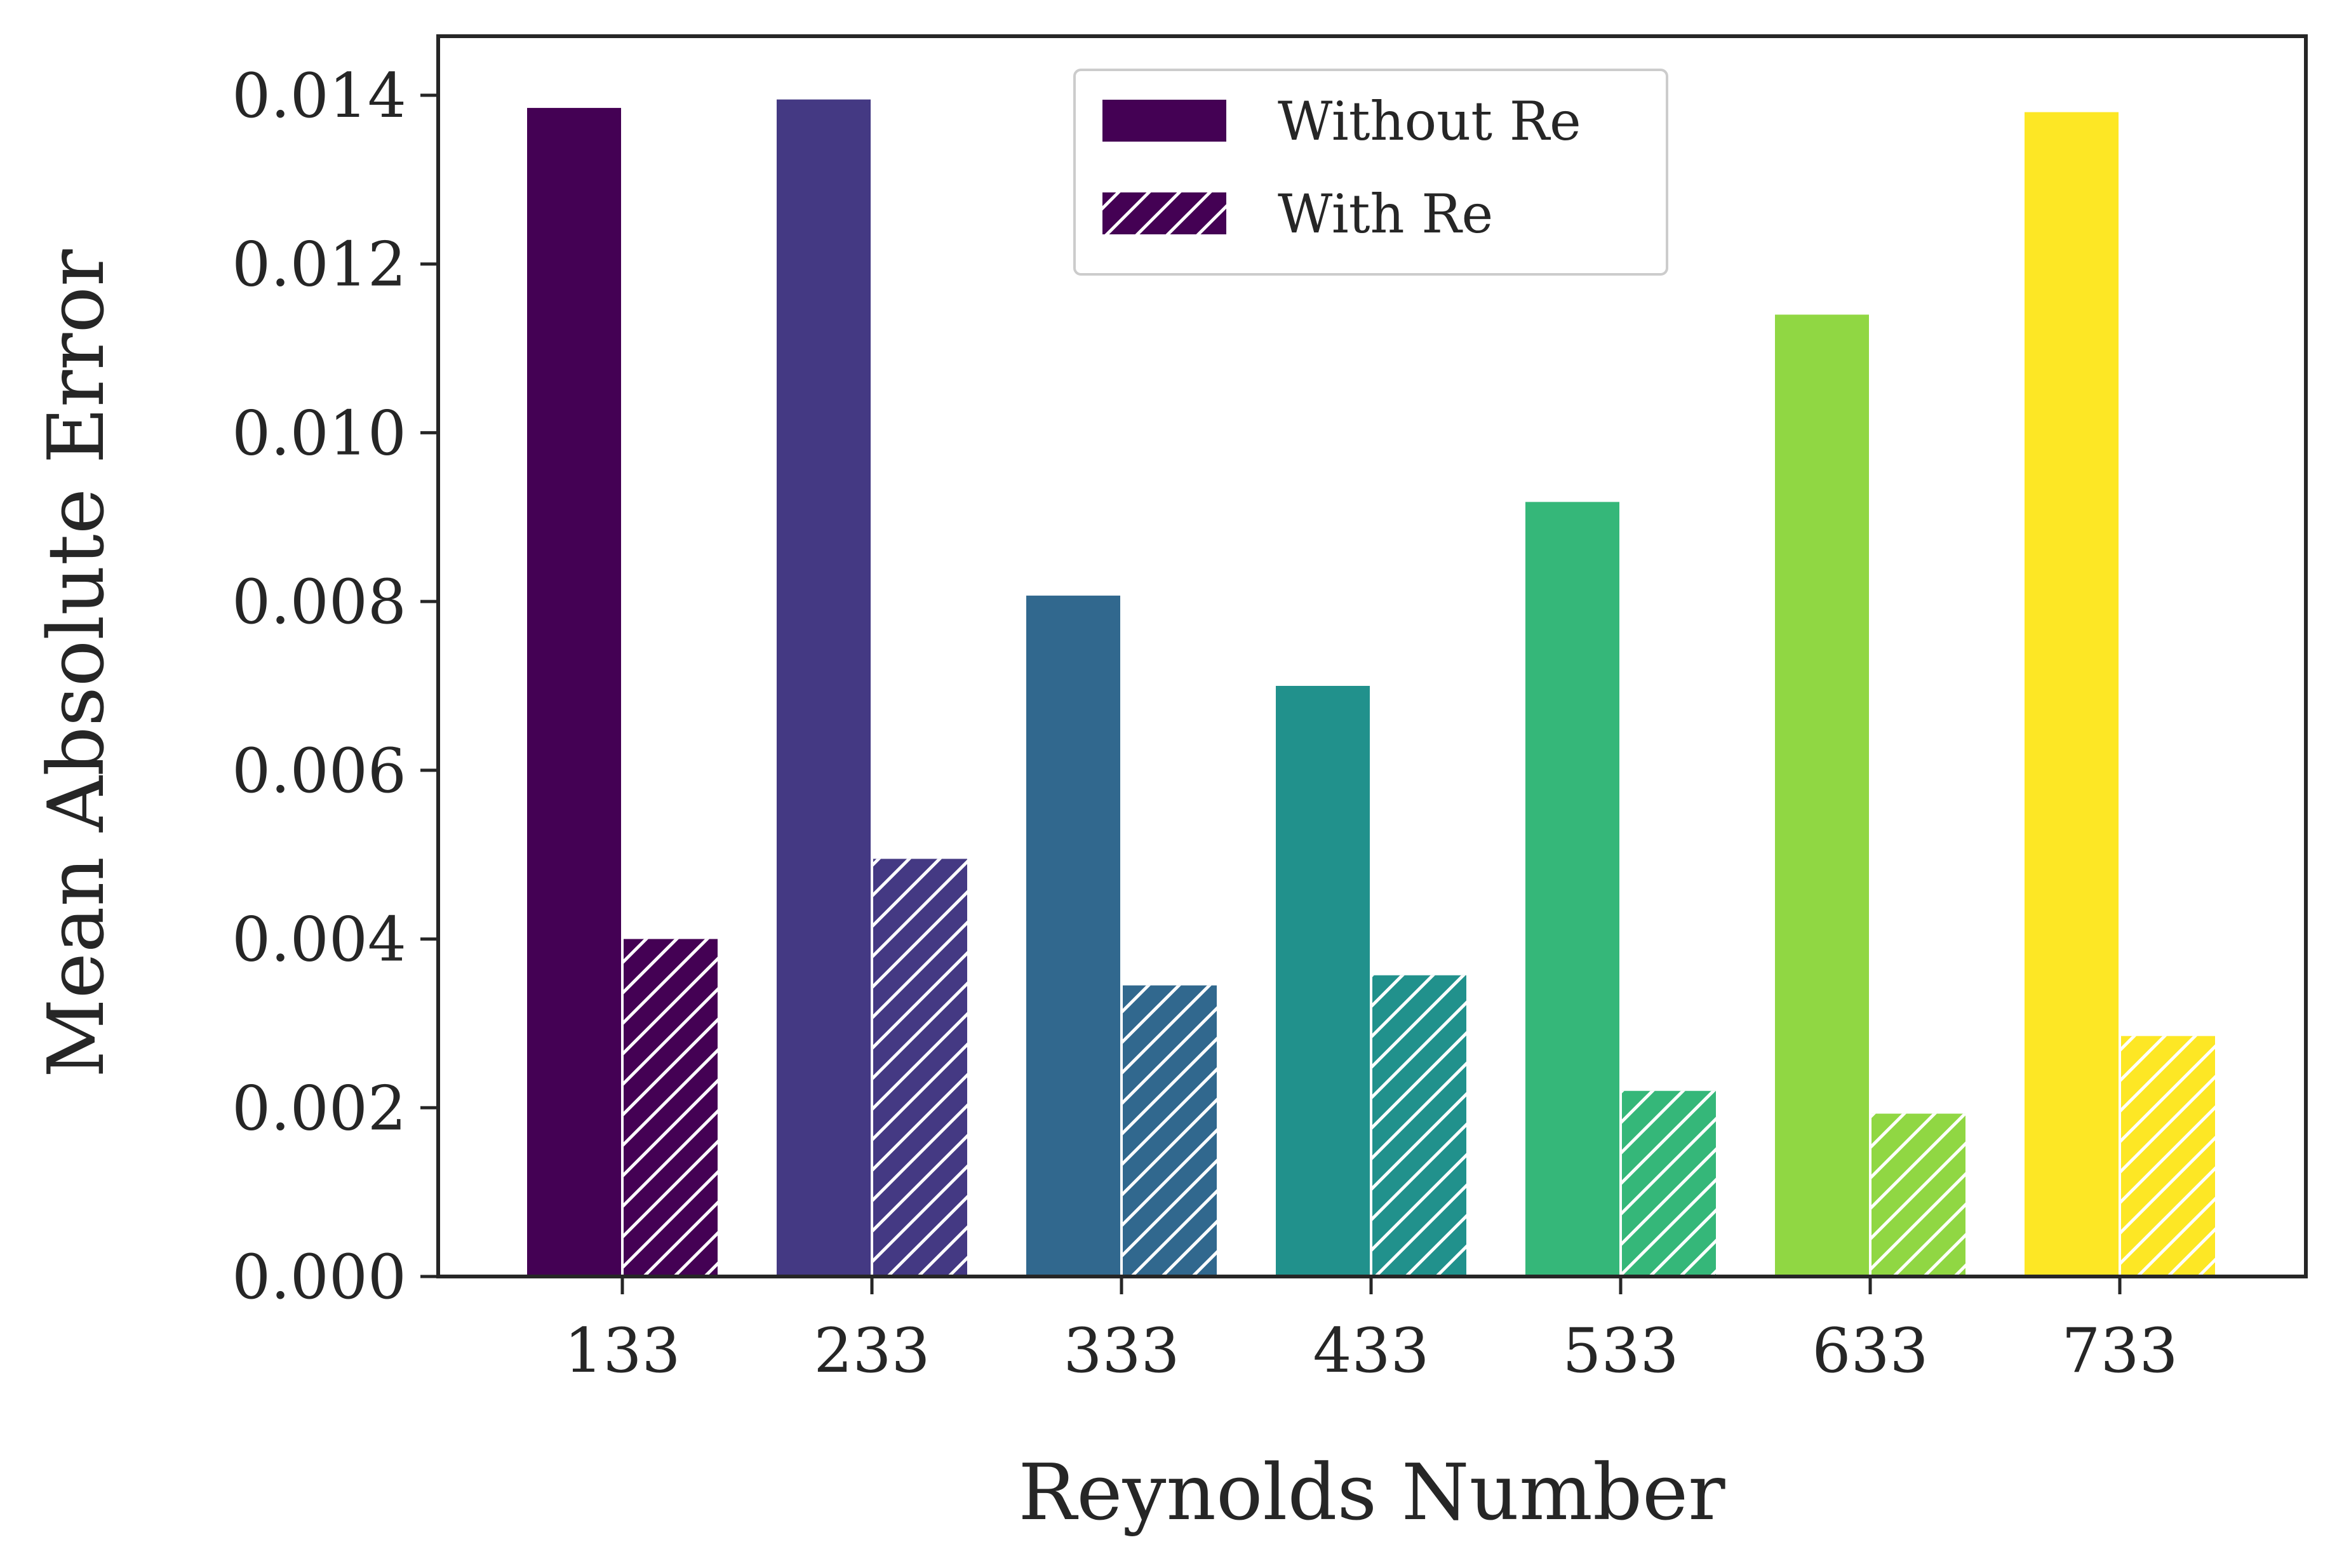 Image resolution: width=2330 pixels, height=1568 pixels. What do you see at coordinates (1620, 1350) in the screenshot?
I see `x-tick-label-533: 533` at bounding box center [1620, 1350].